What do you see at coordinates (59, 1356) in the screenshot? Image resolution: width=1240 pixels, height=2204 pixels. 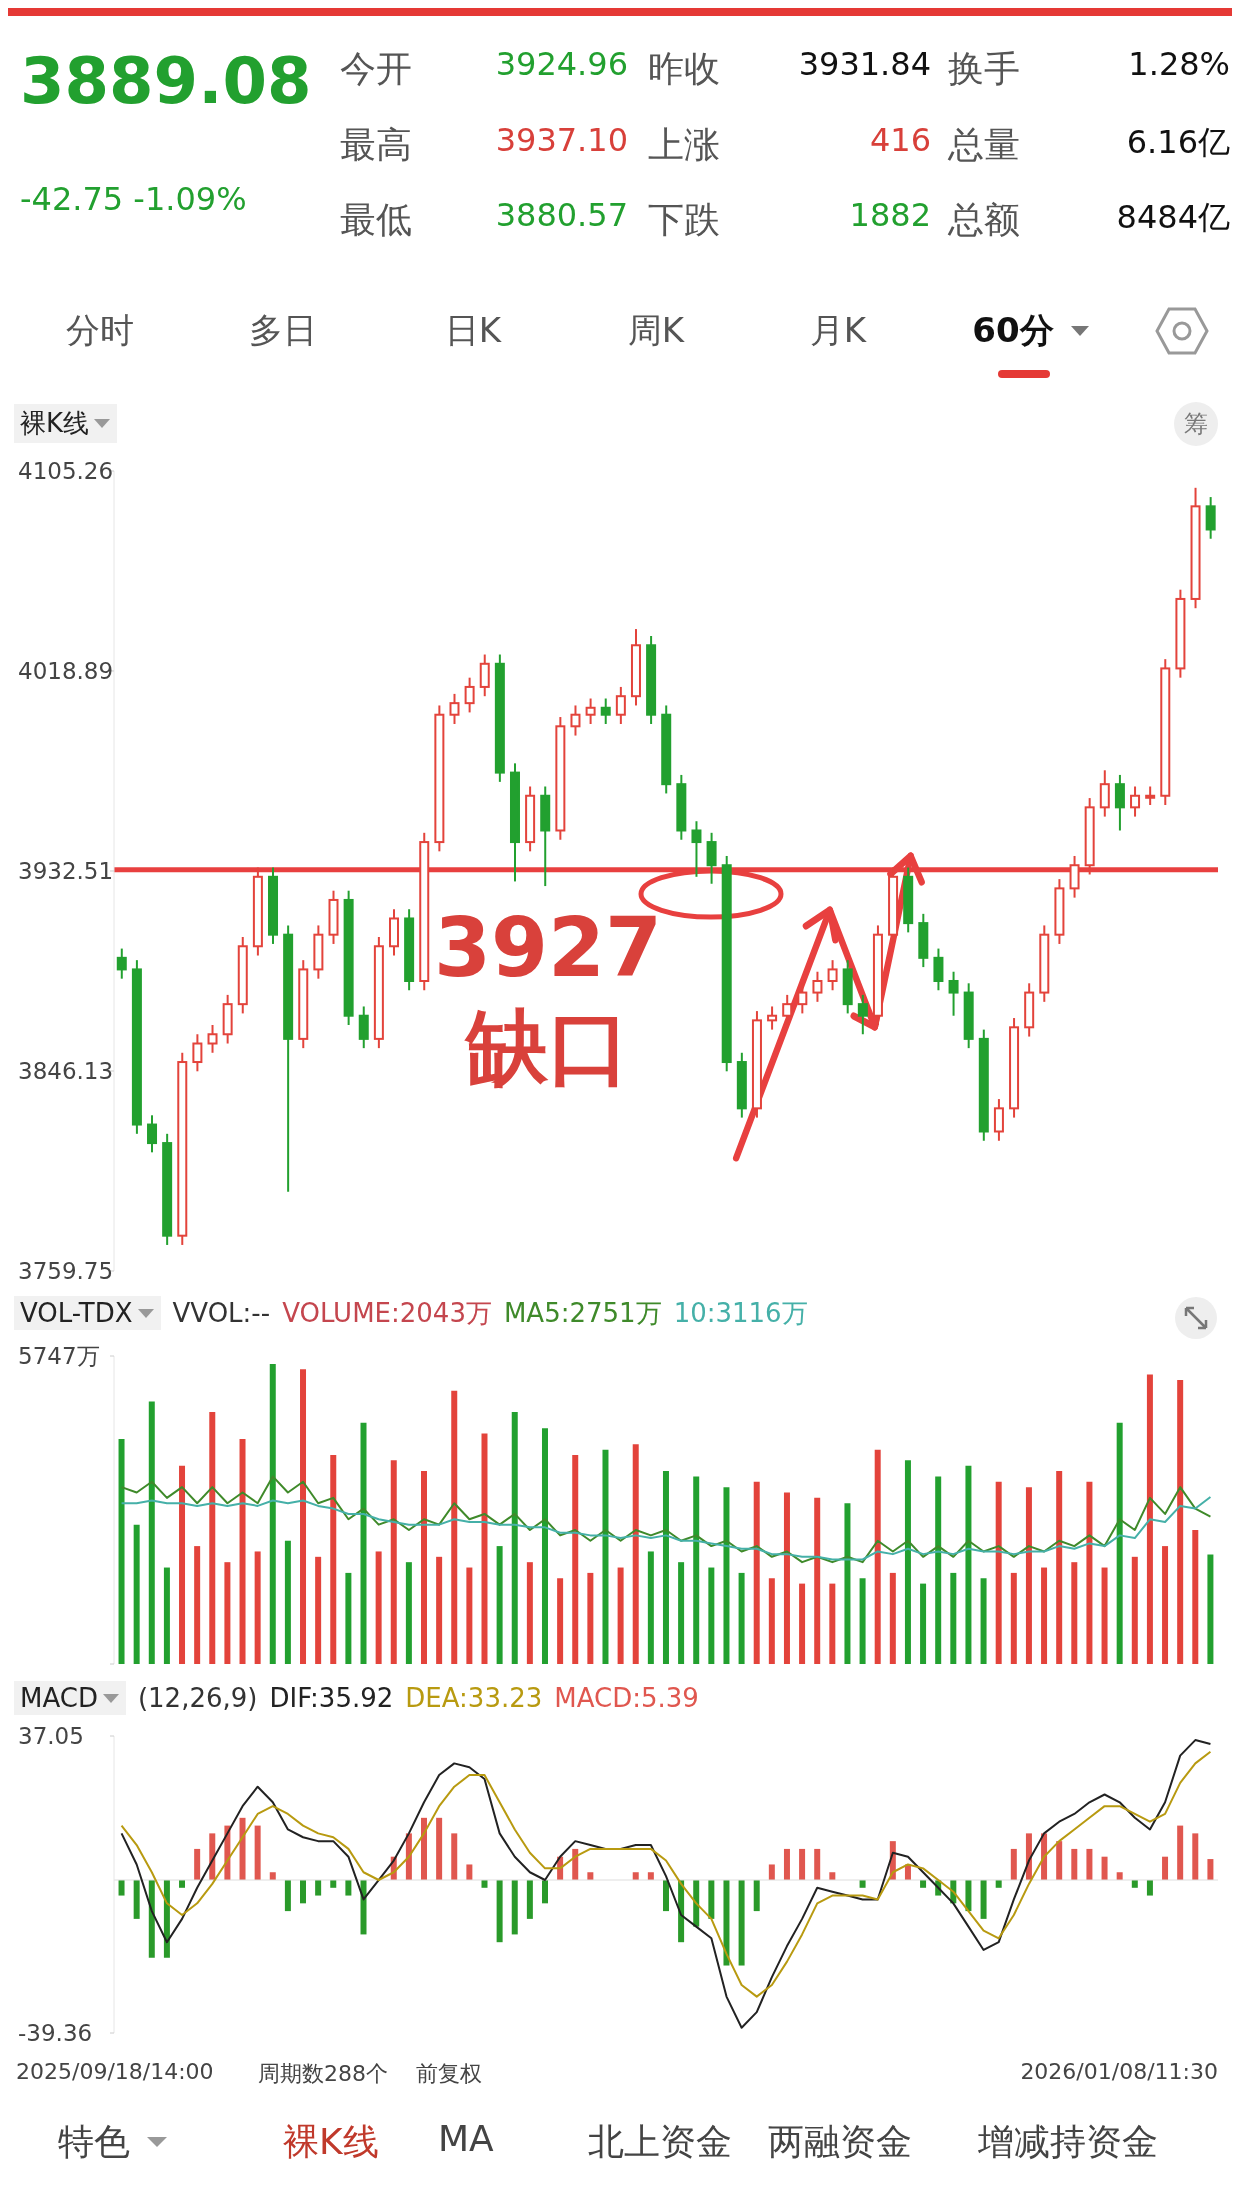 I see `y-tick-label: 5747万` at bounding box center [59, 1356].